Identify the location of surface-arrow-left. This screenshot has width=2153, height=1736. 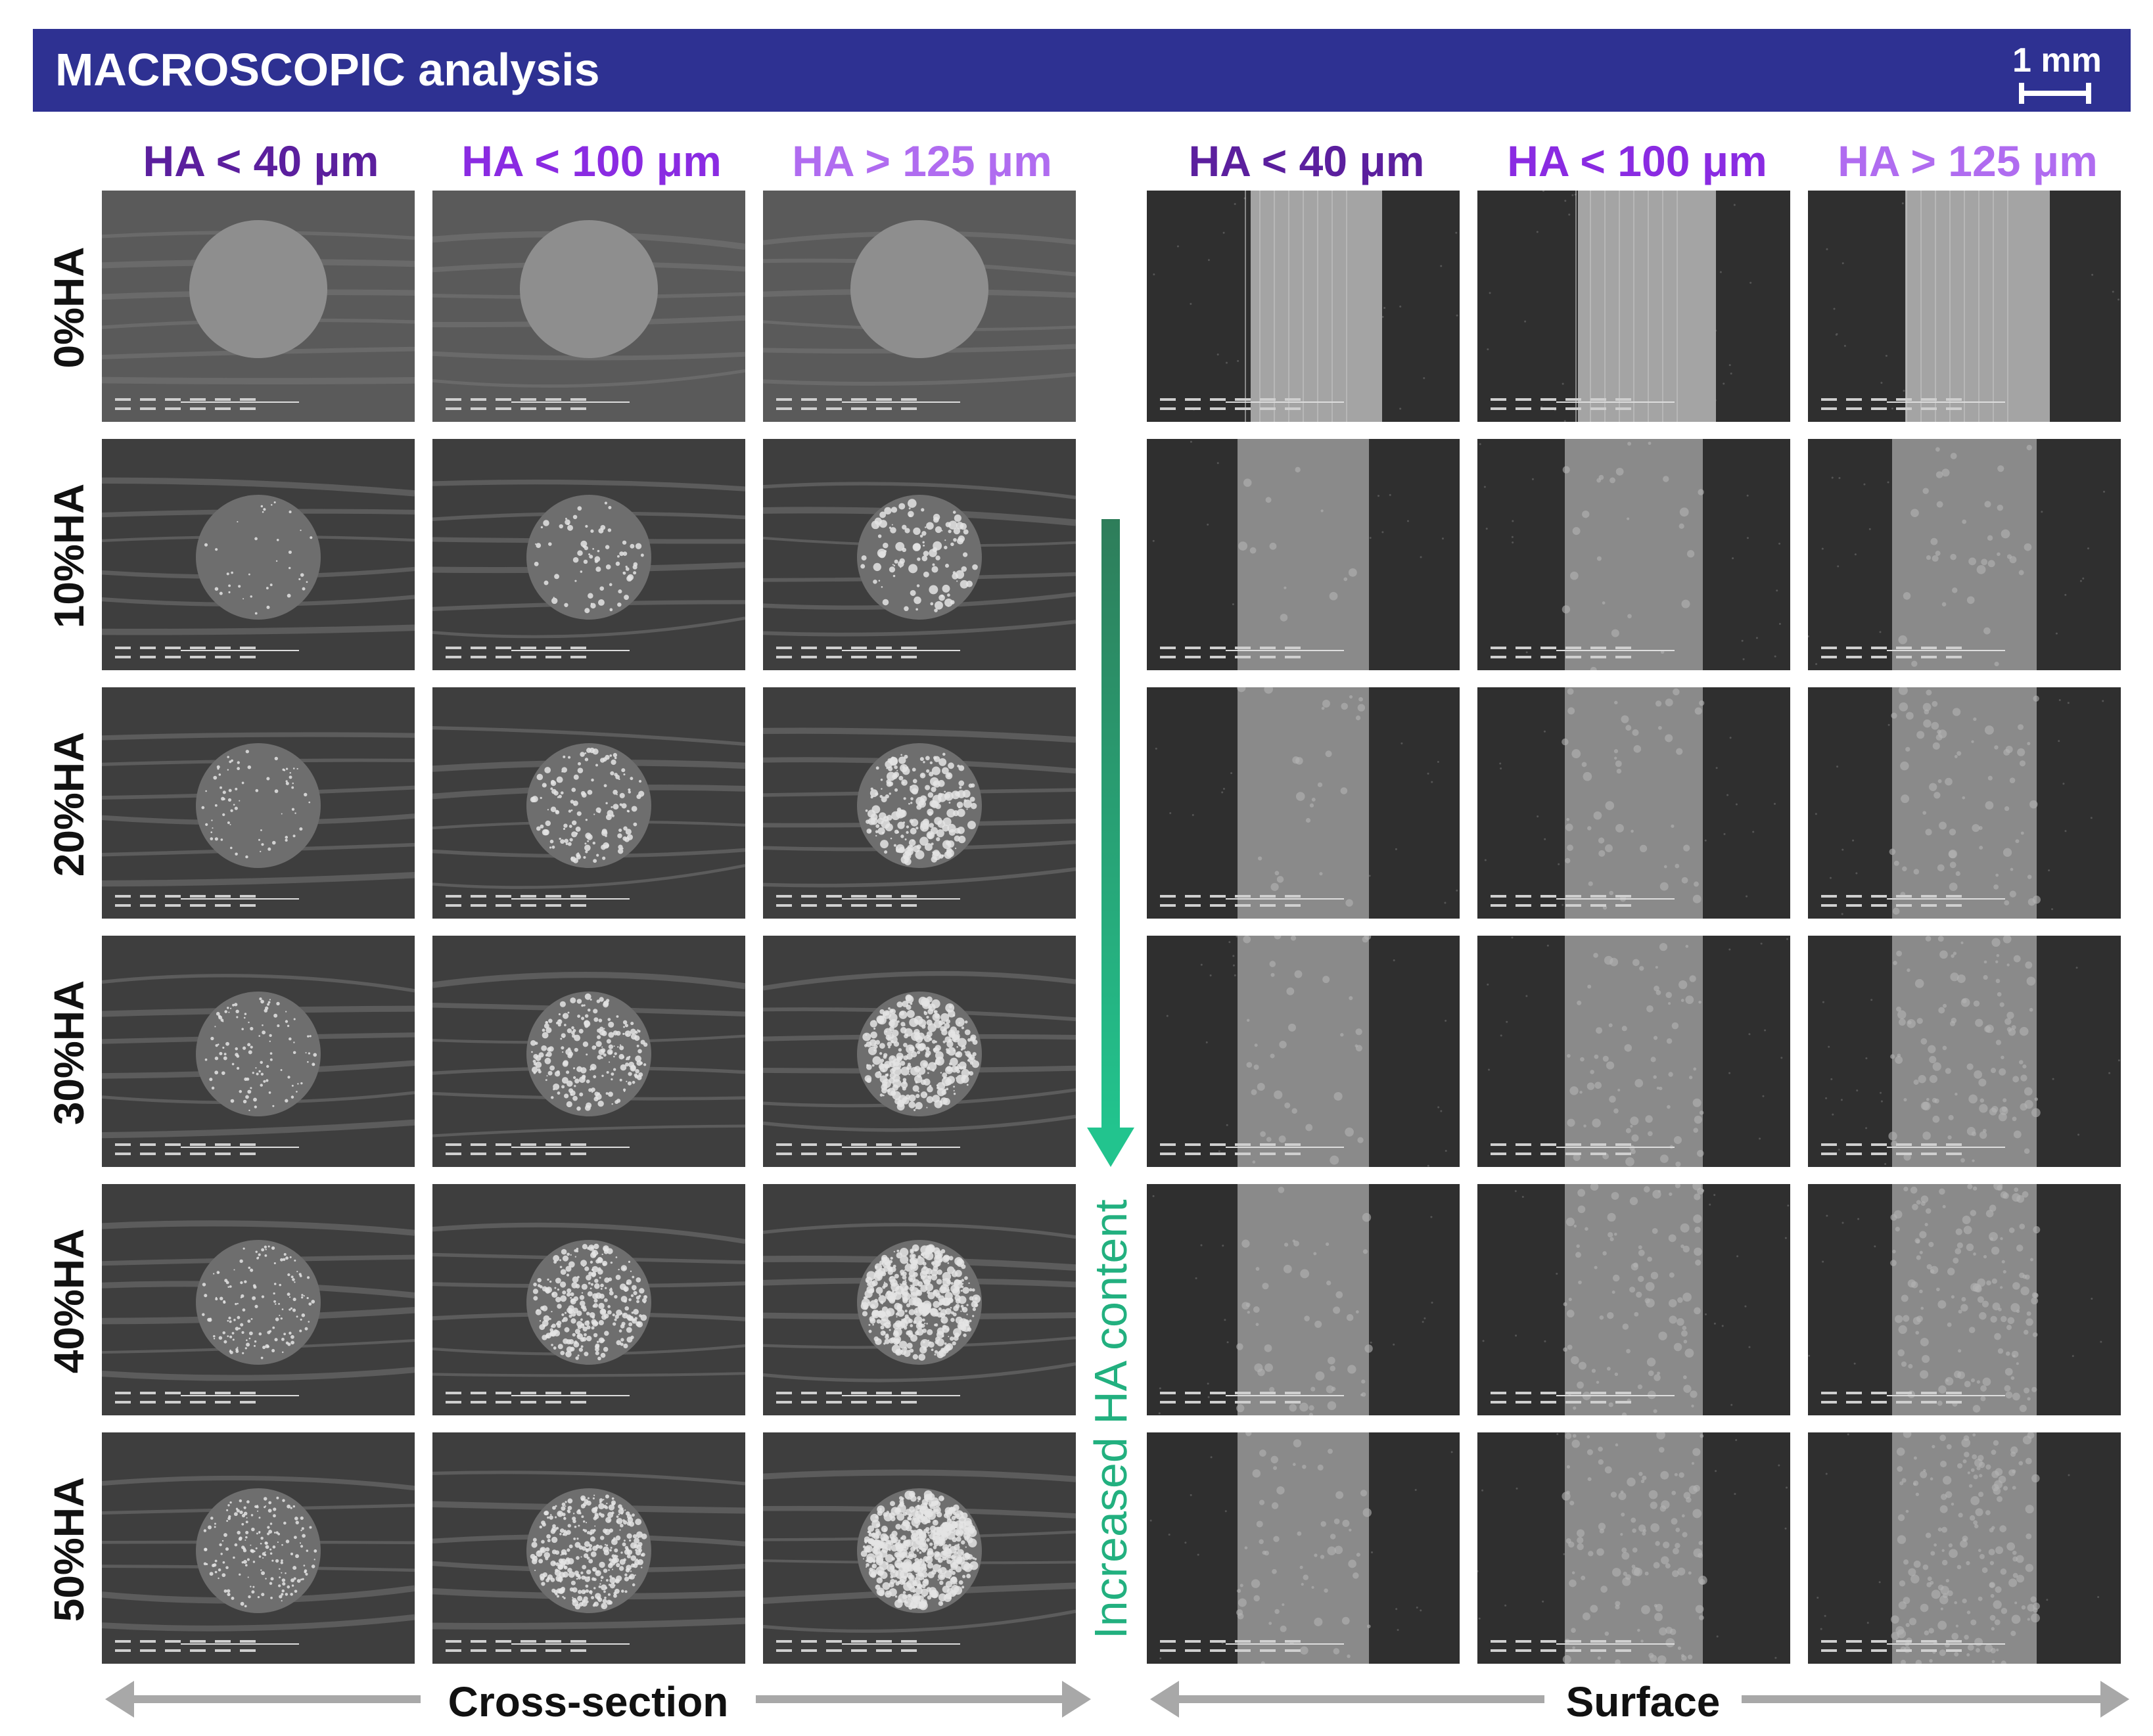
(1347, 1699).